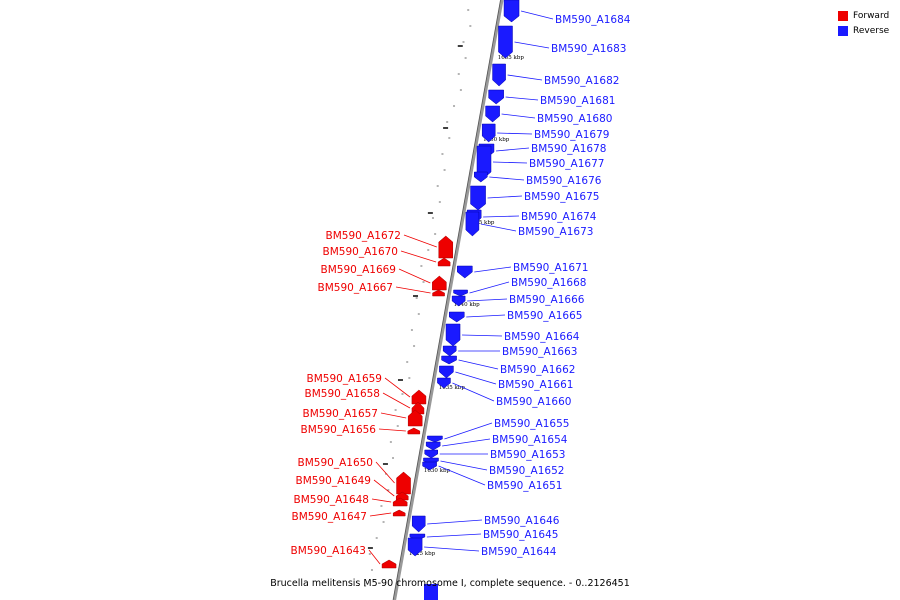 The image size is (900, 600). What do you see at coordinates (329, 517) in the screenshot?
I see `forward-gene-label: BM590_A1647` at bounding box center [329, 517].